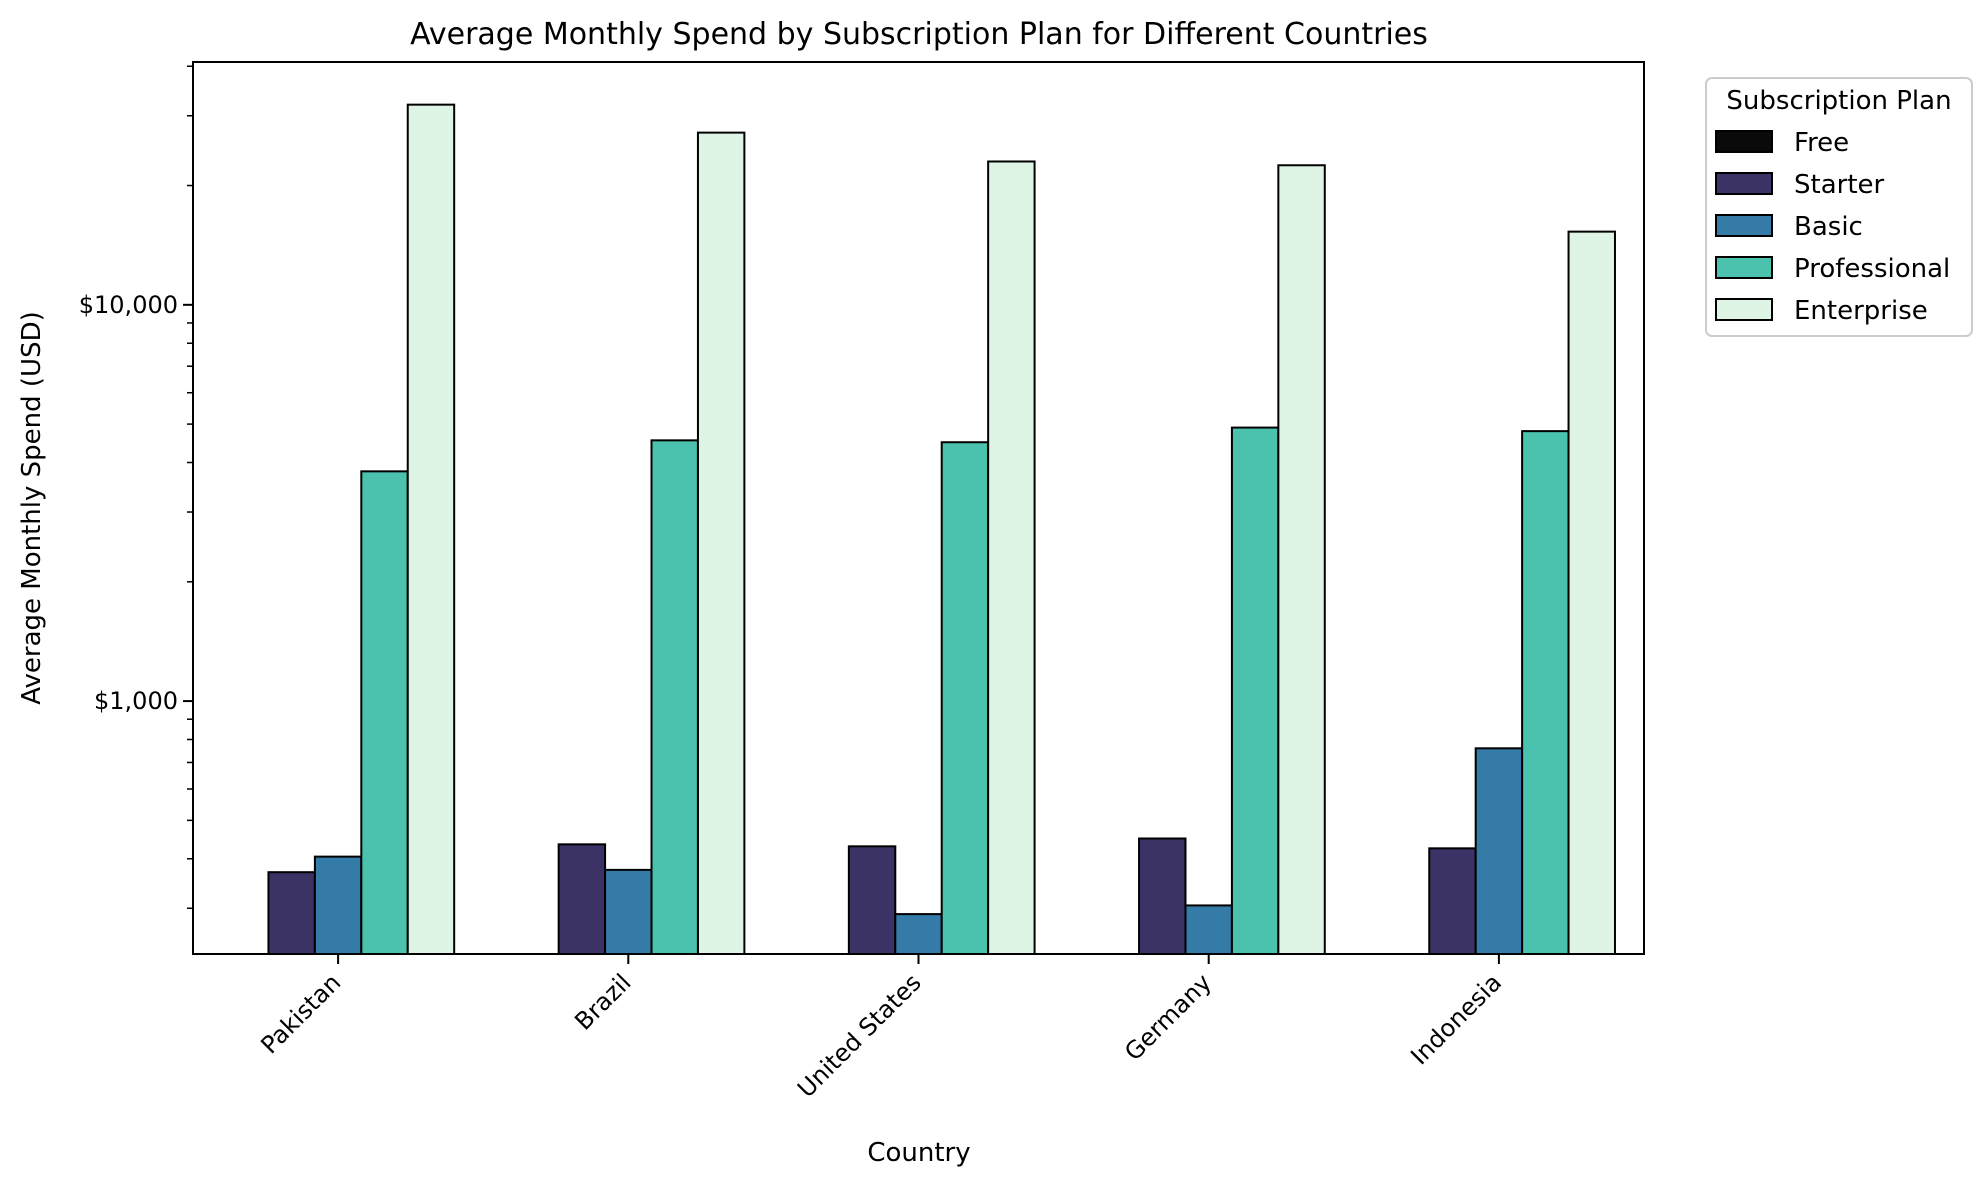 Image resolution: width=1981 pixels, height=1181 pixels. I want to click on bar-pakistan-professional, so click(384, 712).